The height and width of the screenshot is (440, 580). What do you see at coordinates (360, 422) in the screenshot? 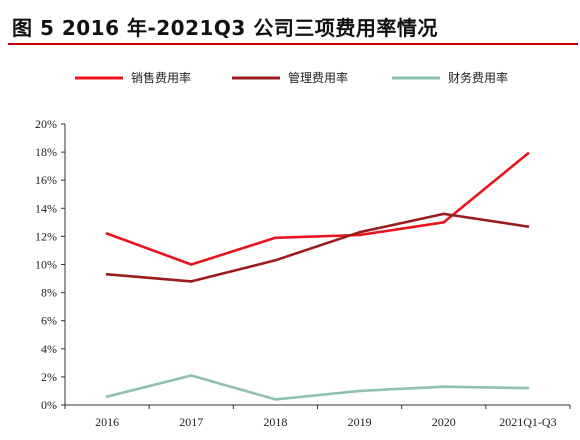
I see `x-tick-label: 2019` at bounding box center [360, 422].